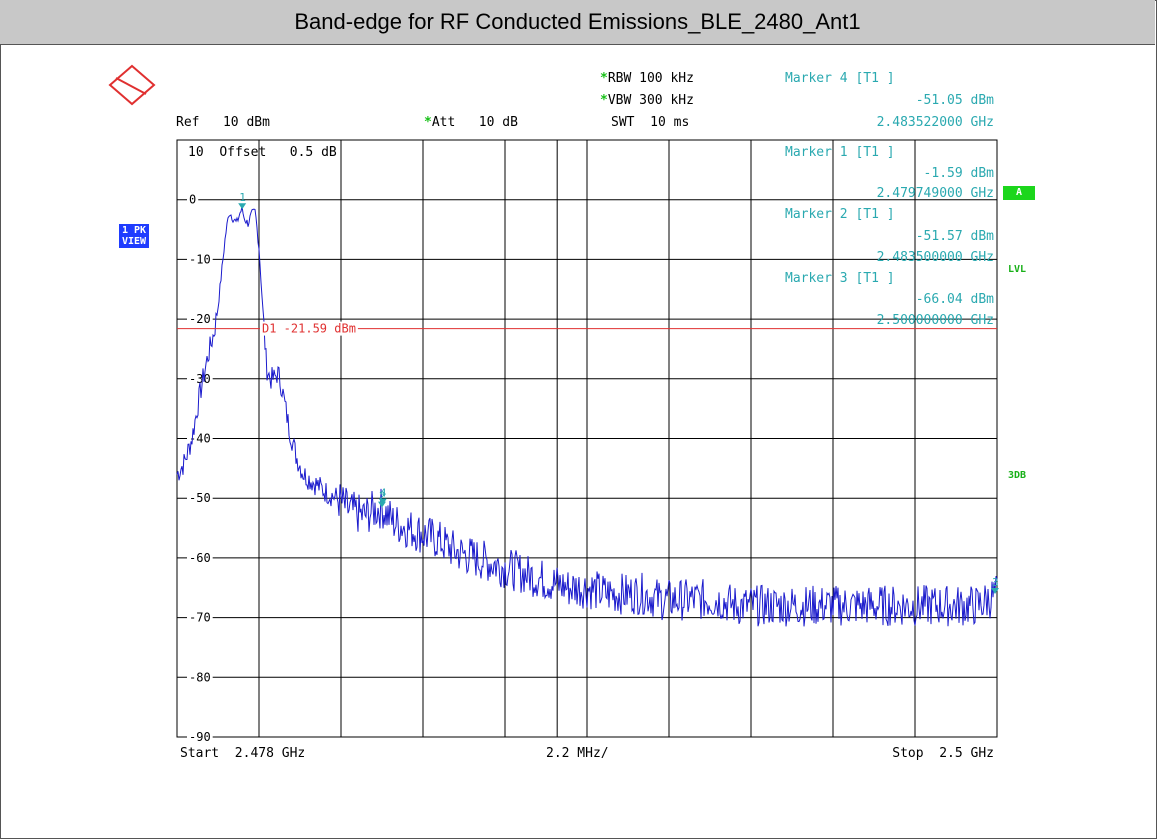  What do you see at coordinates (650, 122) in the screenshot?
I see `swt-readout: SWT 10 ms` at bounding box center [650, 122].